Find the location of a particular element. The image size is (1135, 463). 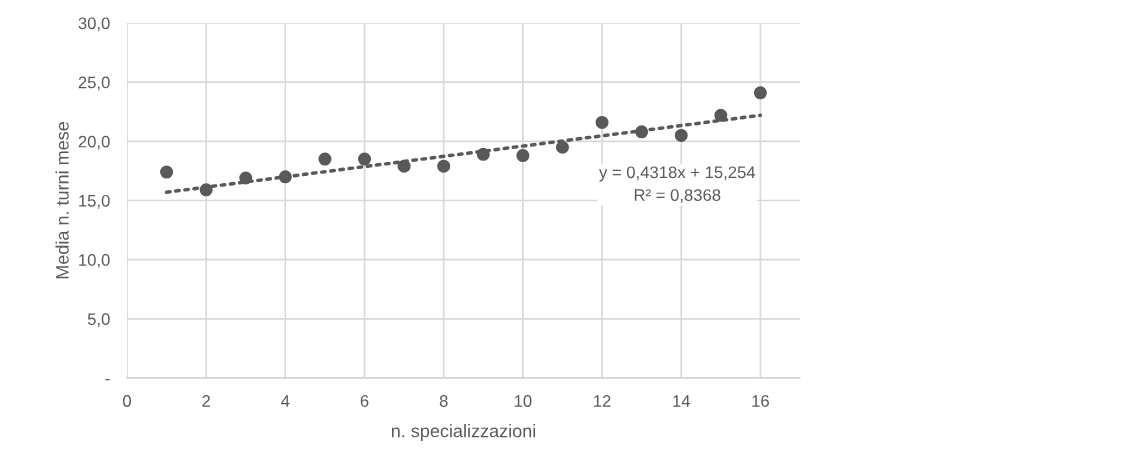

y-tick-label: 10,0 is located at coordinates (94, 261).